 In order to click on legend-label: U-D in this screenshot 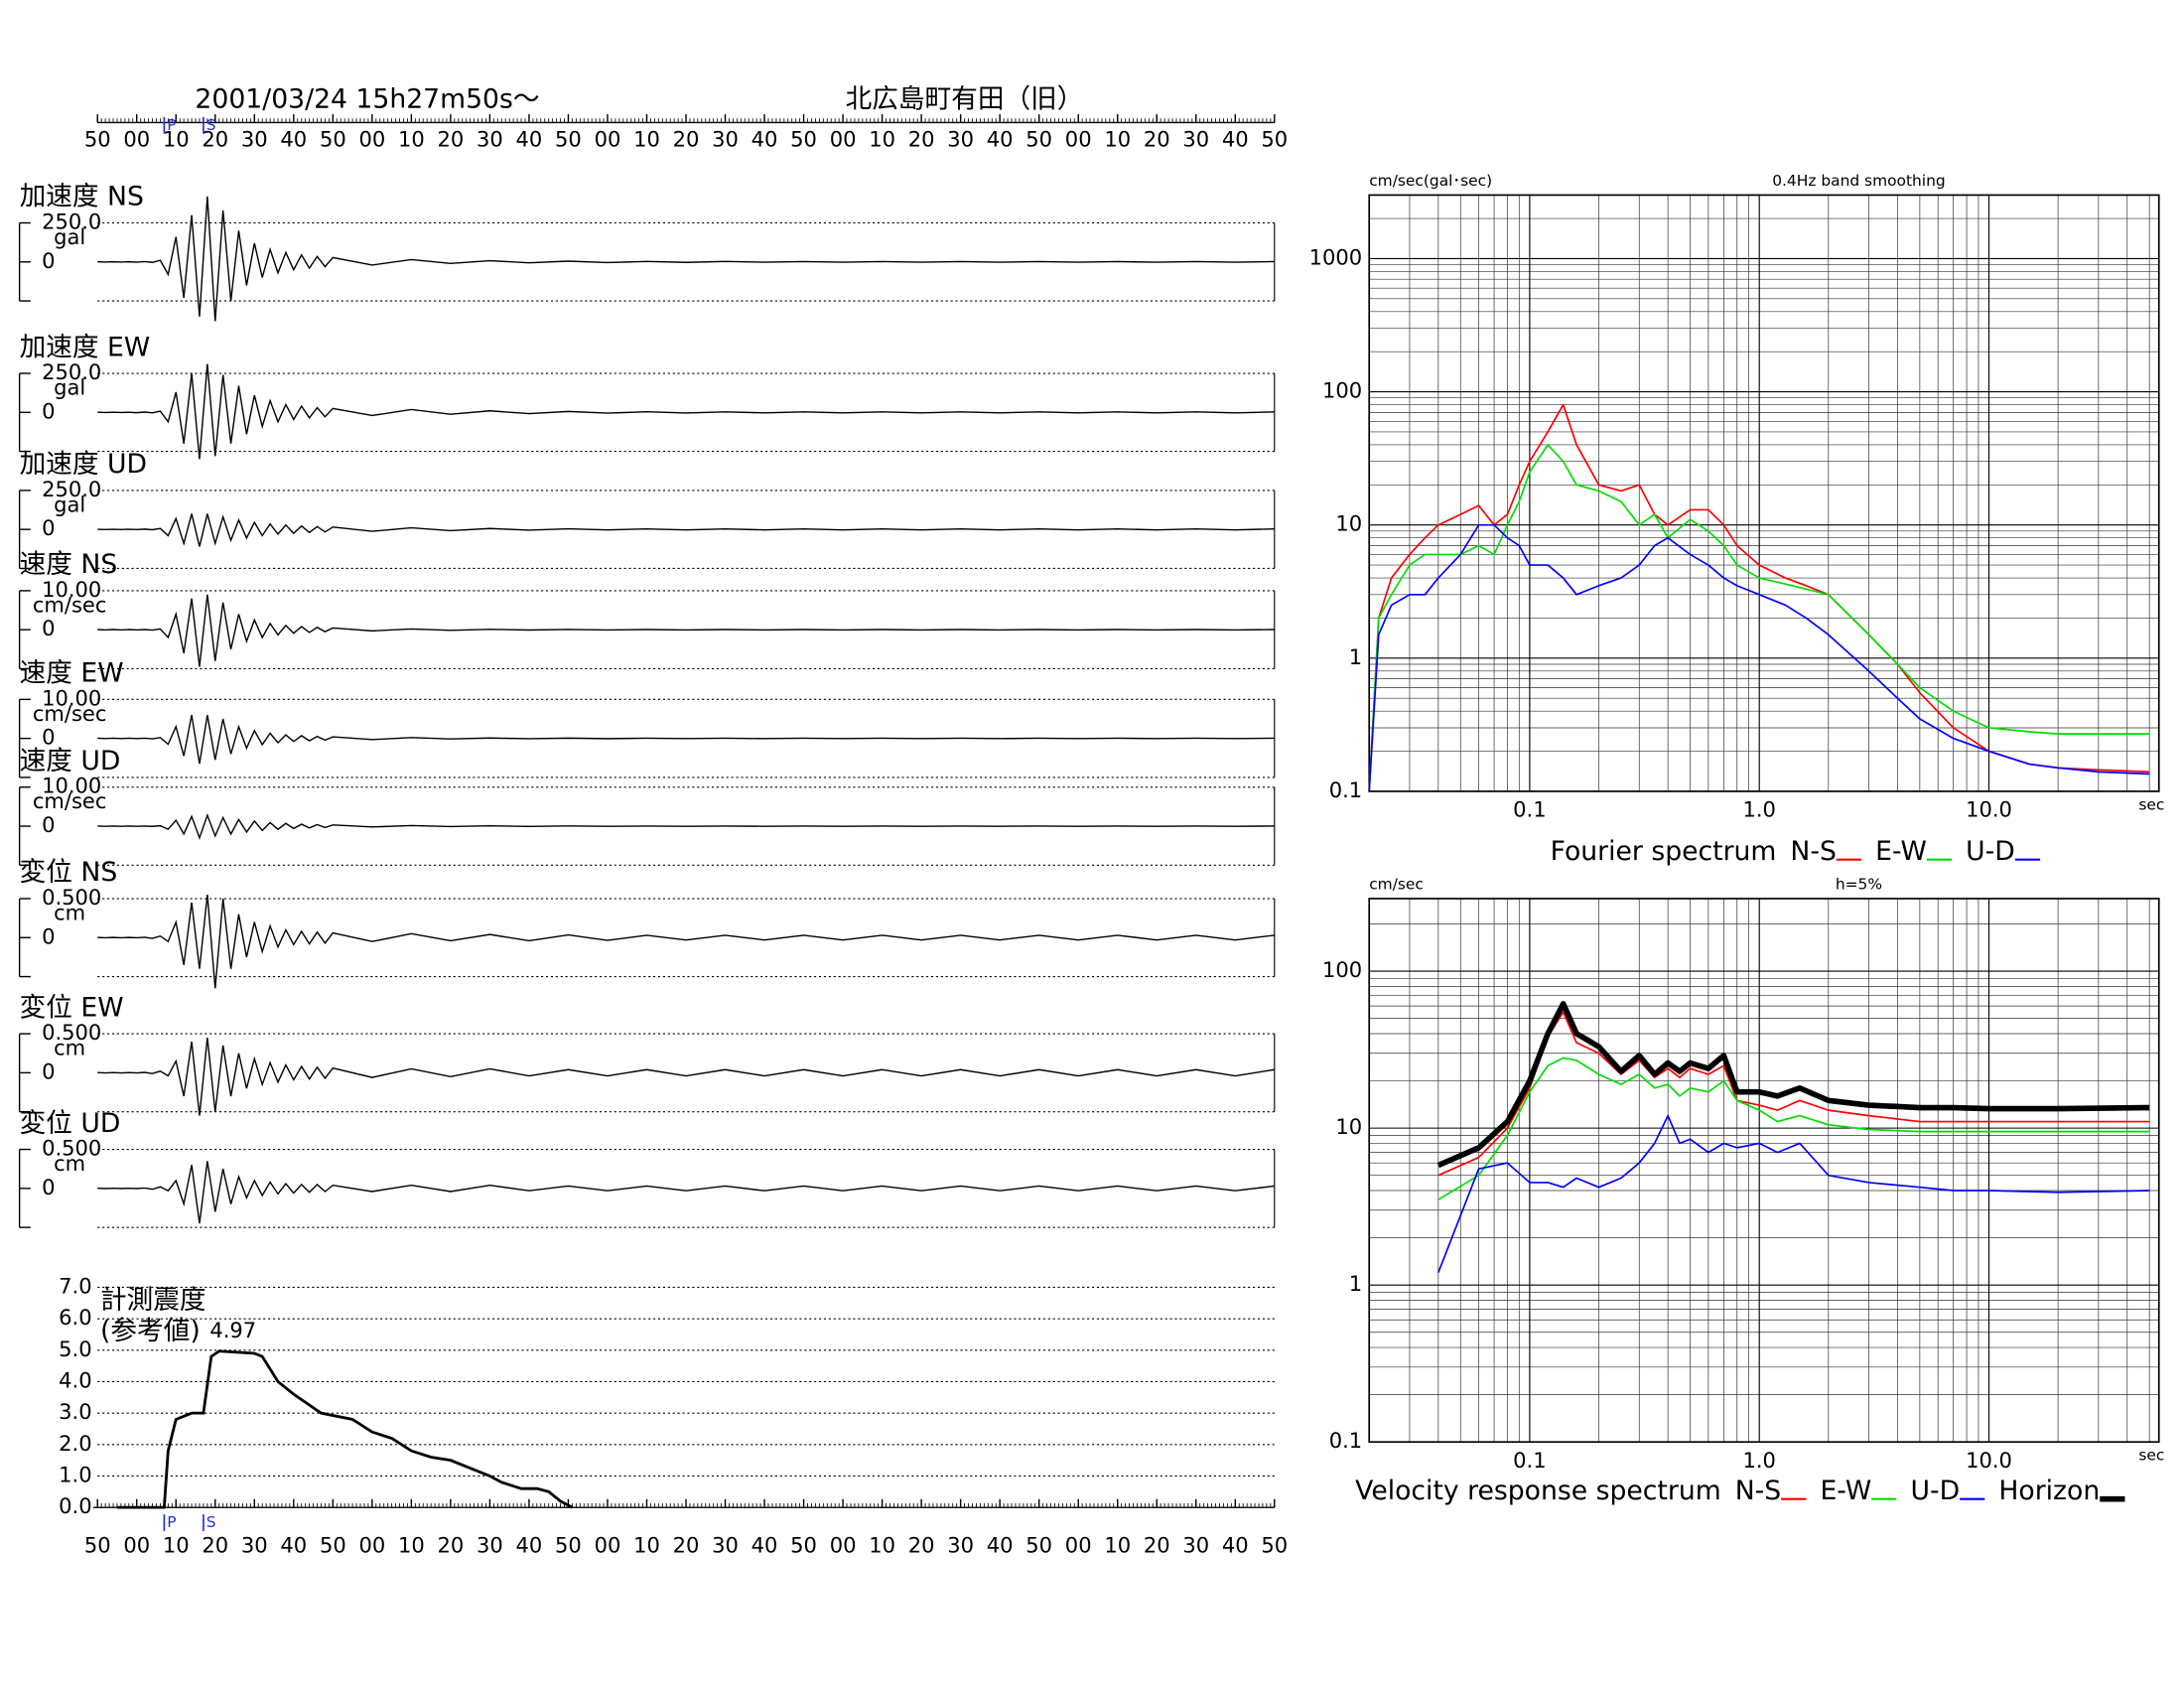, I will do `click(1935, 1491)`.